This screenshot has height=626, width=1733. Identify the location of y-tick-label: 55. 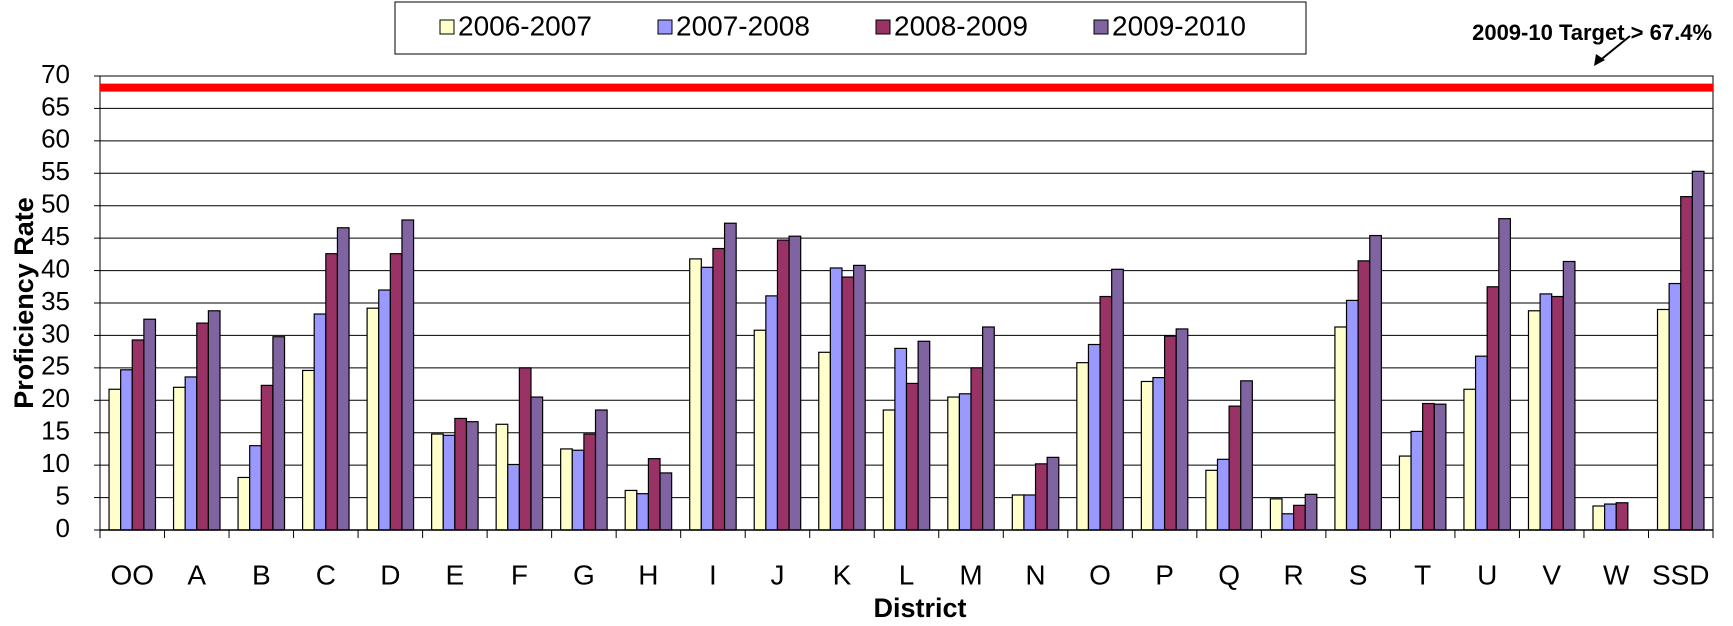
(55, 171).